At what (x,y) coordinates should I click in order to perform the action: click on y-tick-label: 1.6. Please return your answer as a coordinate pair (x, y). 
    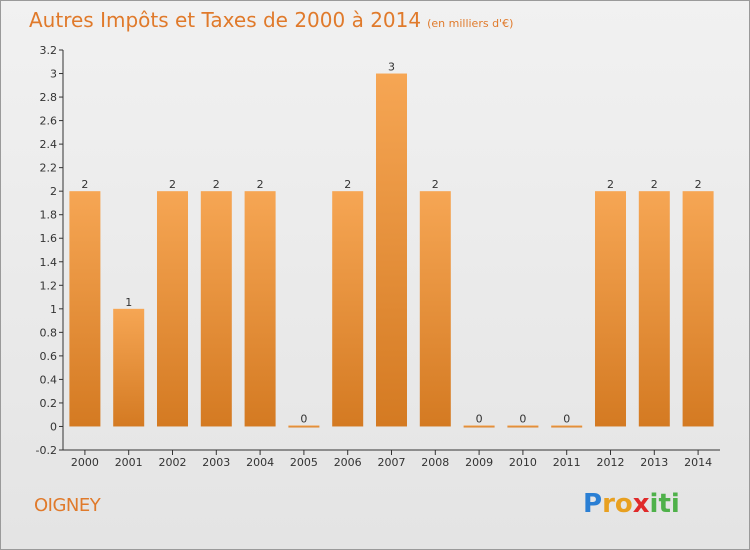
    Looking at the image, I should click on (49, 238).